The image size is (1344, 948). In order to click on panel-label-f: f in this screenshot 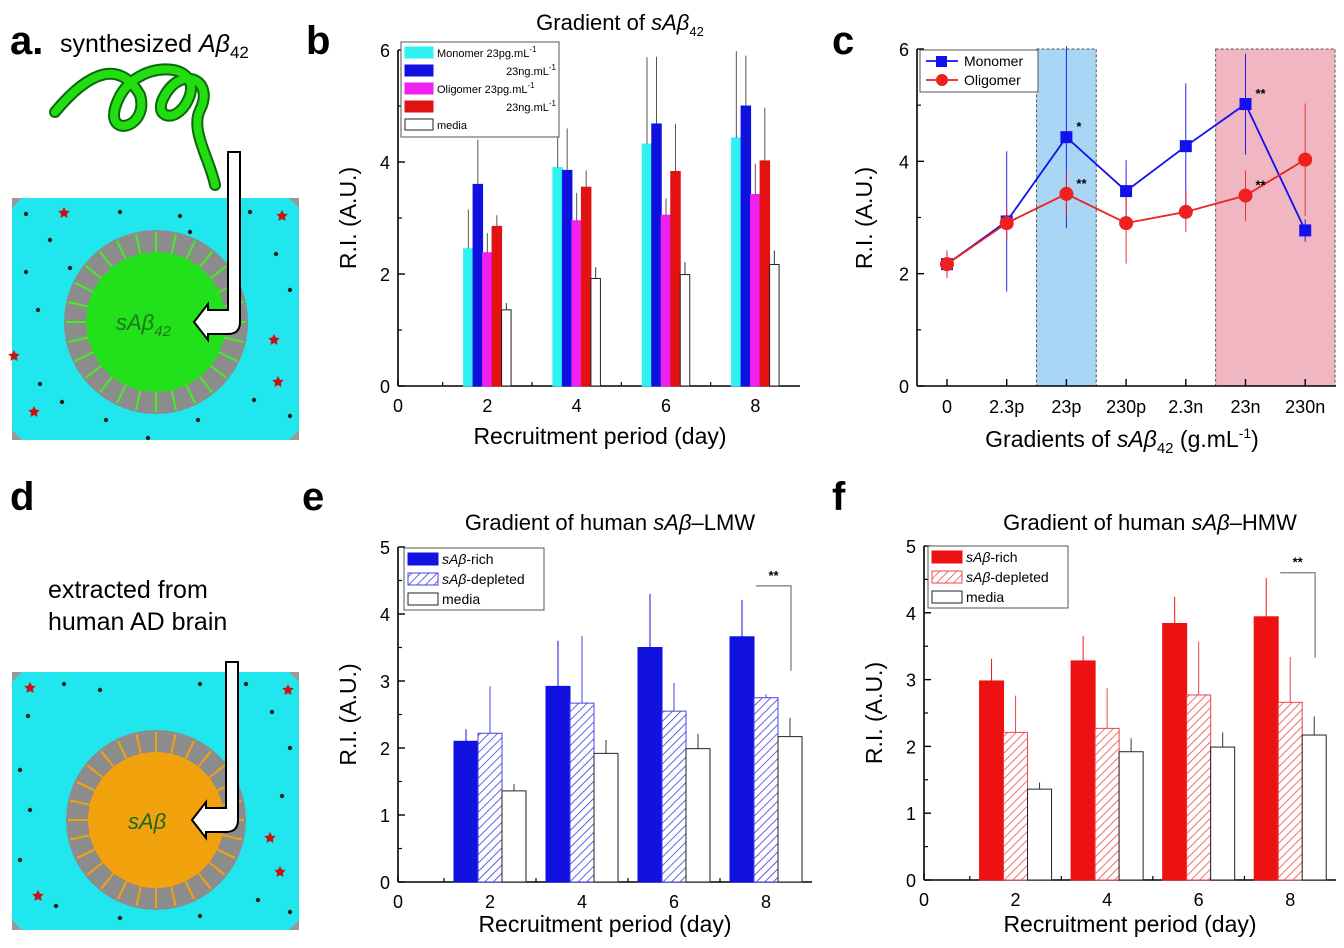, I will do `click(839, 497)`.